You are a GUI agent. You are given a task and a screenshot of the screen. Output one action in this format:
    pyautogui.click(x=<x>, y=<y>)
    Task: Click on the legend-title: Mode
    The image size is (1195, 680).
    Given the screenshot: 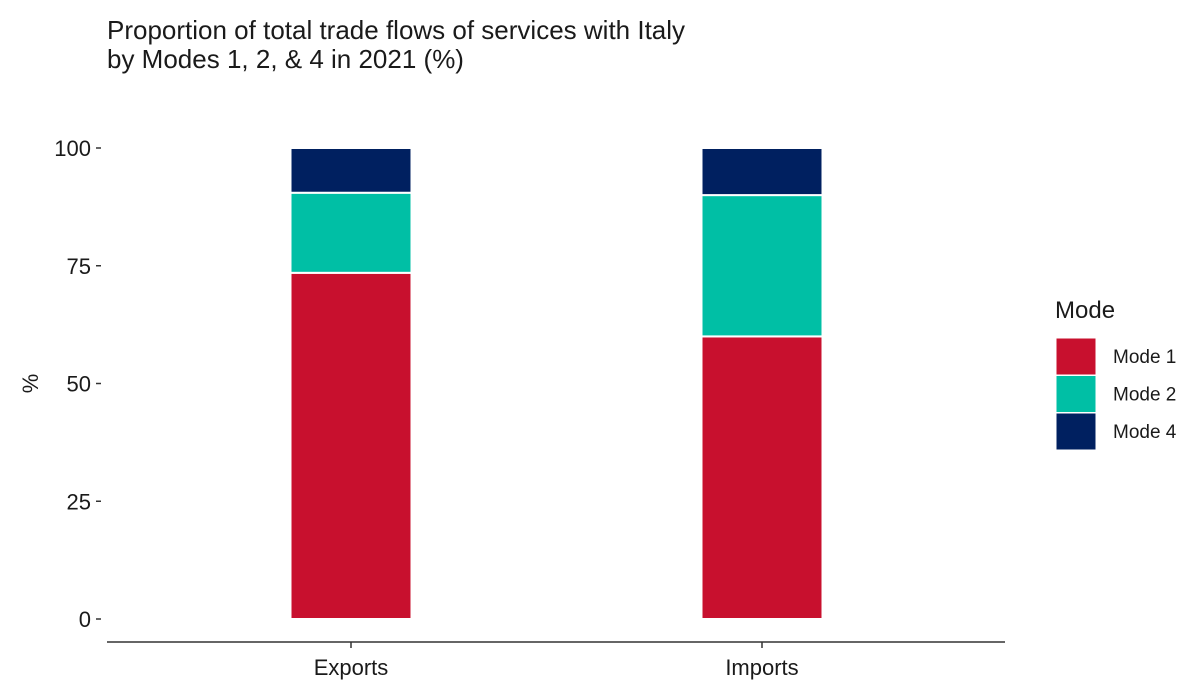 What is the action you would take?
    pyautogui.click(x=1085, y=310)
    